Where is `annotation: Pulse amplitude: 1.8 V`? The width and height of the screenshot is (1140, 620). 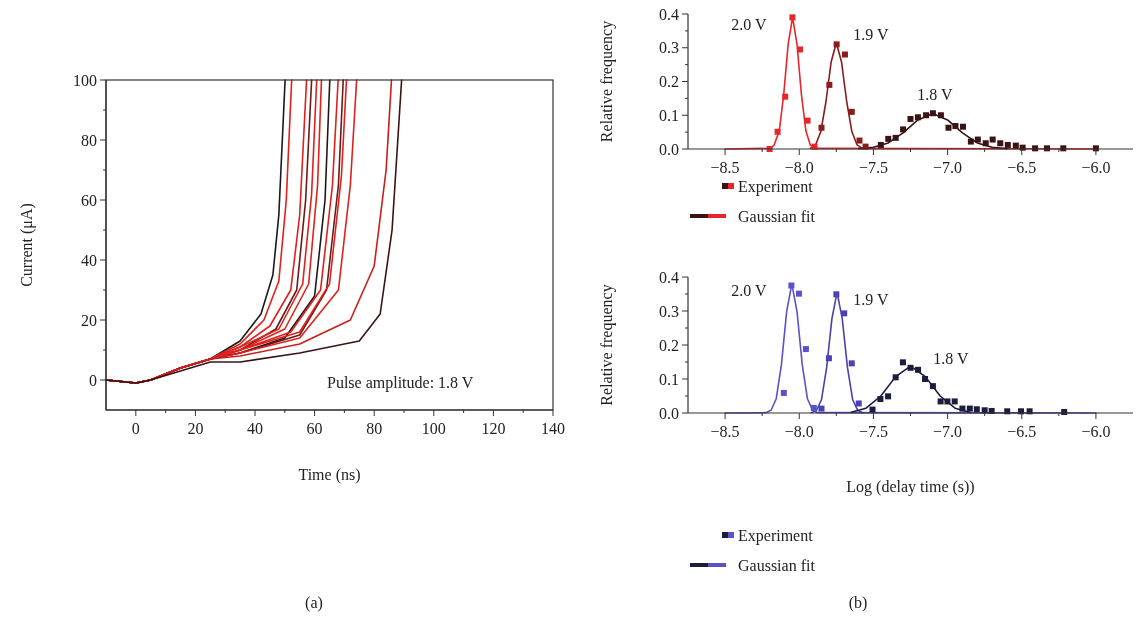 annotation: Pulse amplitude: 1.8 V is located at coordinates (400, 383).